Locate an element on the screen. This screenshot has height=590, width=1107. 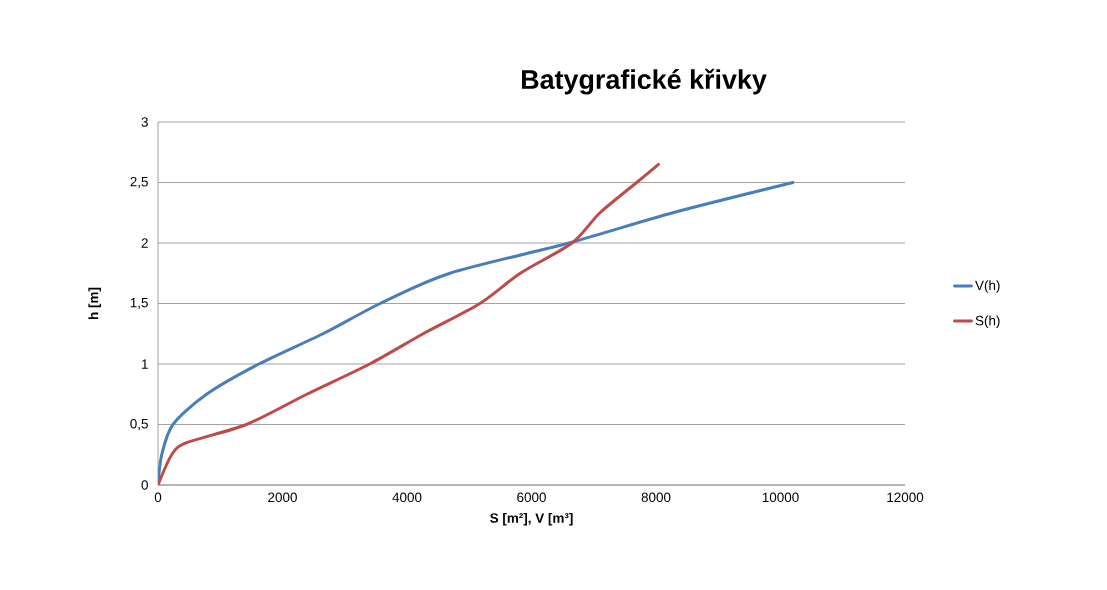
y-tick-label: 3 is located at coordinates (144, 122).